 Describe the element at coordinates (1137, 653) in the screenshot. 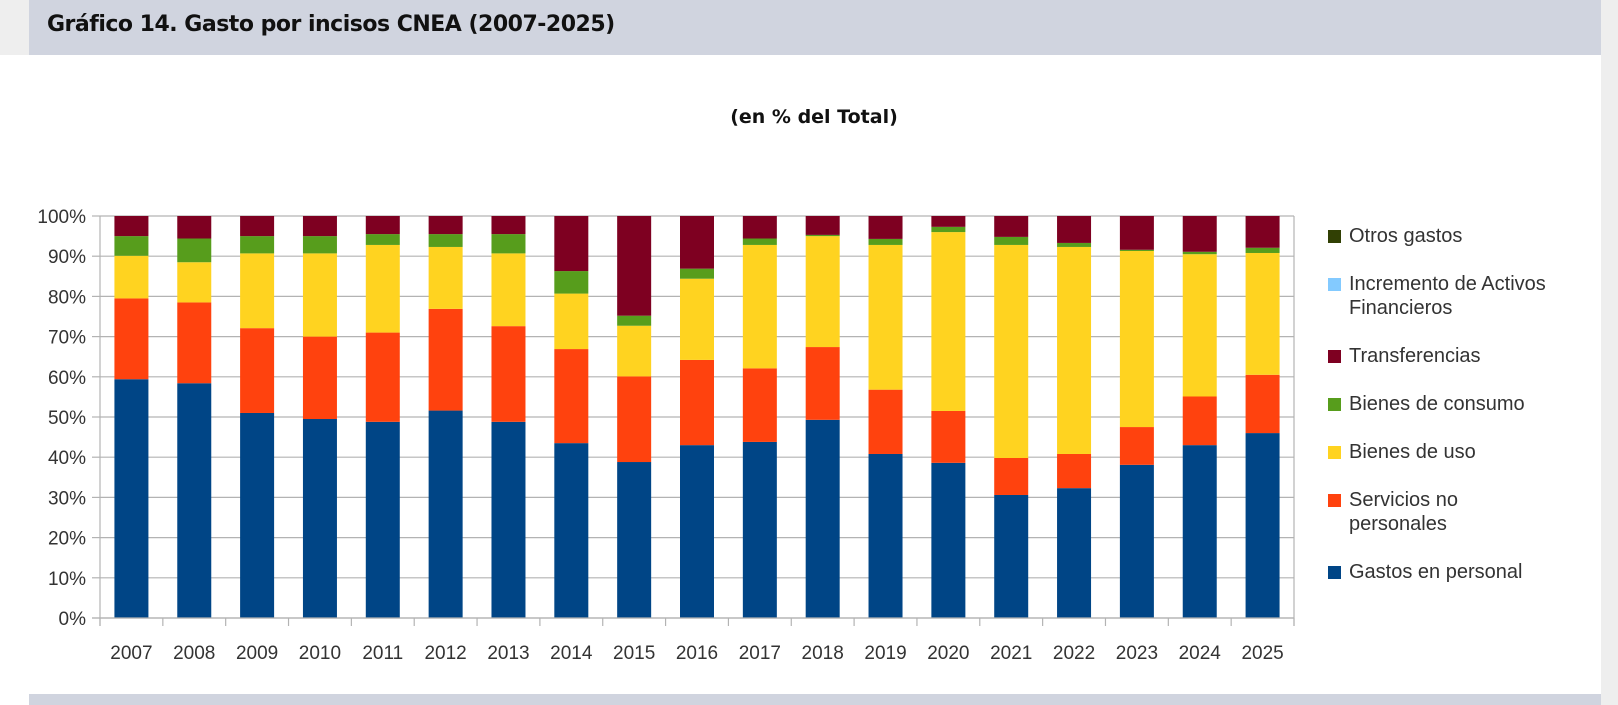

I see `x-tick-label: 2023` at that location.